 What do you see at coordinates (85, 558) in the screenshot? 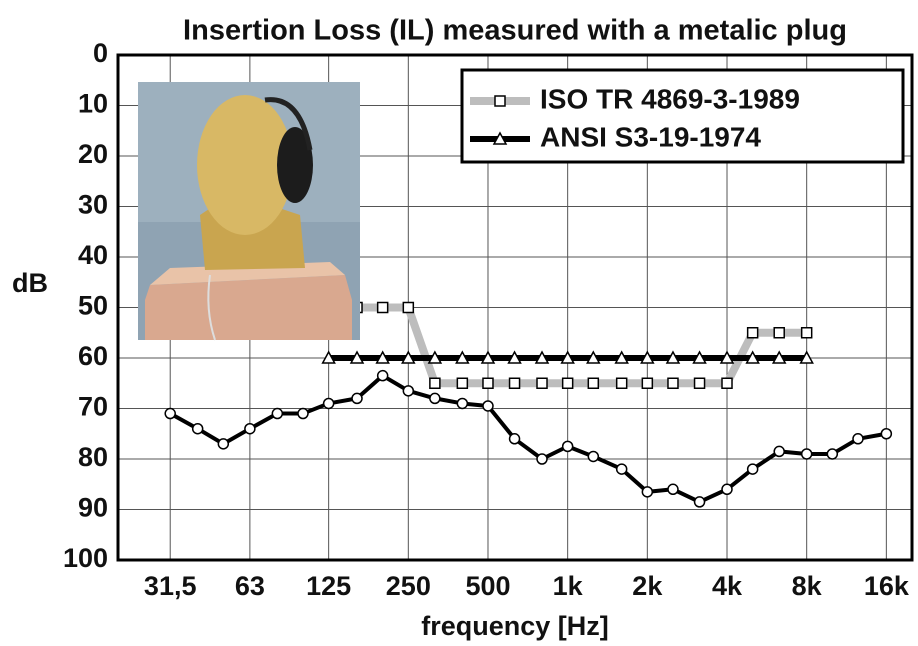
I see `y-tick-label: 100` at bounding box center [85, 558].